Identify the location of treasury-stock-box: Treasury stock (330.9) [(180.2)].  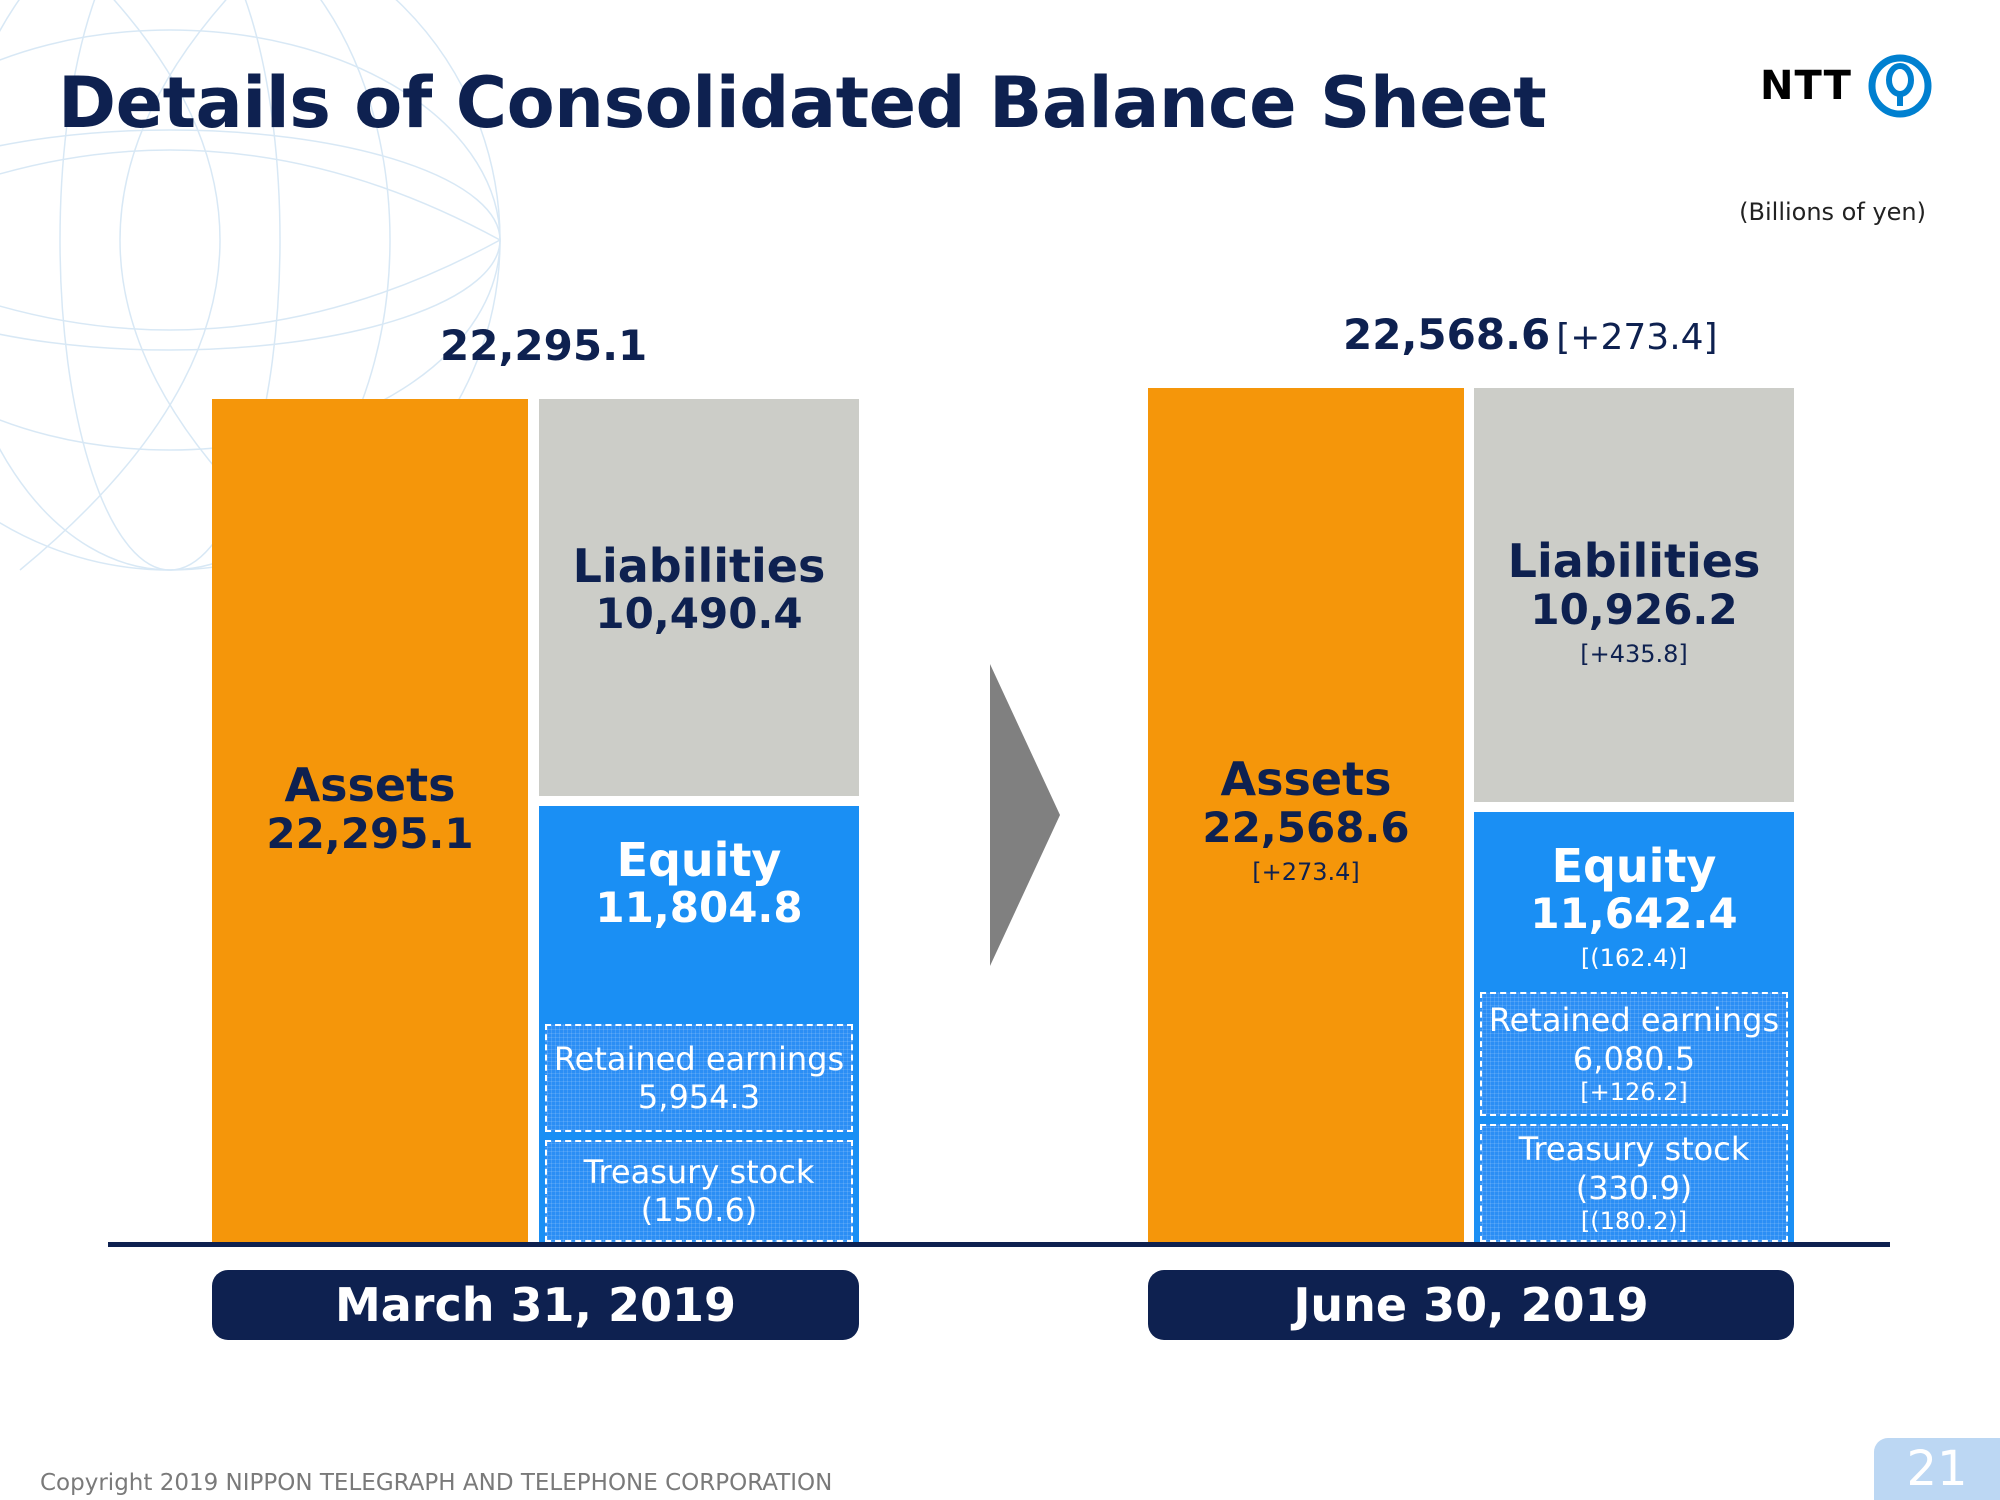
(1634, 1183).